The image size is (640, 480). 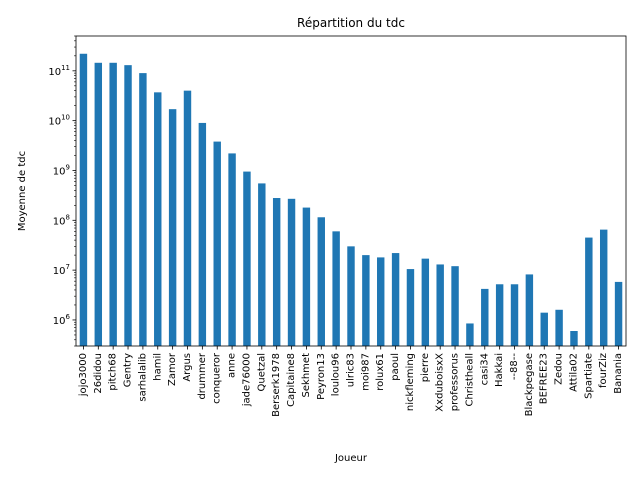 I want to click on bar-Capitaine8, so click(x=291, y=272).